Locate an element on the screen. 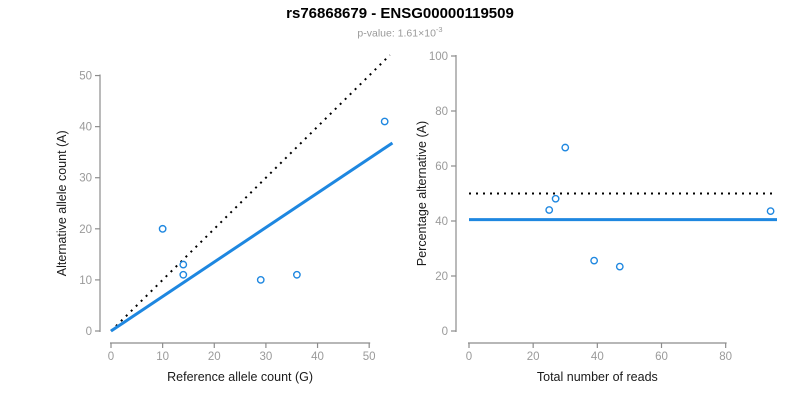  subtitle-pvalue-exponent: -3 is located at coordinates (439, 29).